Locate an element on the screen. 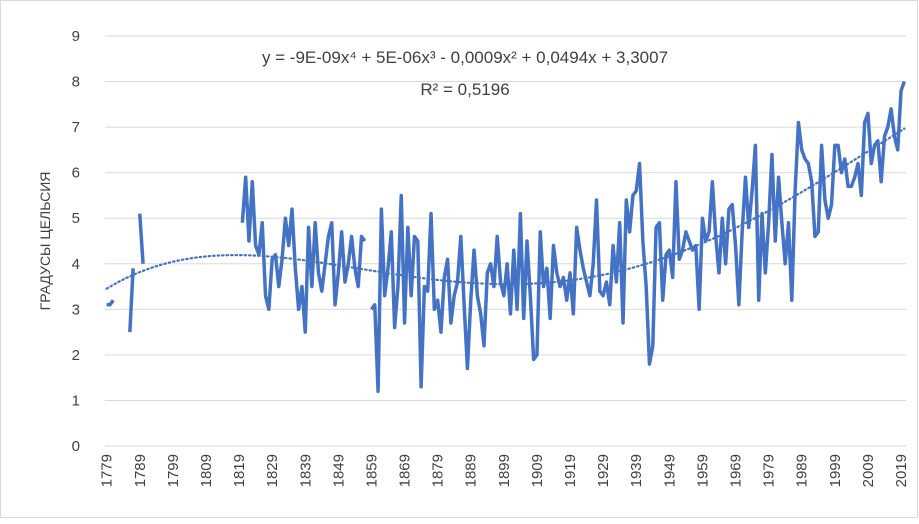 Image resolution: width=919 pixels, height=524 pixels. x-tick-label: 1869 is located at coordinates (405, 470).